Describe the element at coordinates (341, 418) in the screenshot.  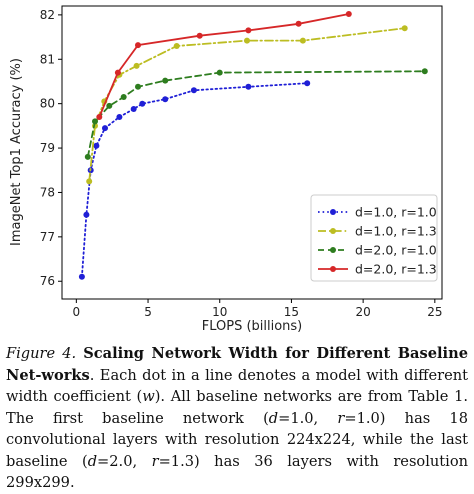
I see `caption-r-symbol: r` at that location.